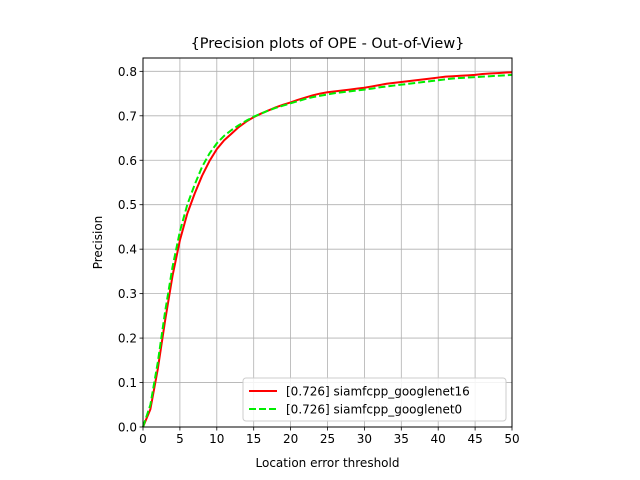 This screenshot has width=640, height=480. I want to click on x-axis-label: Location error threshold, so click(328, 463).